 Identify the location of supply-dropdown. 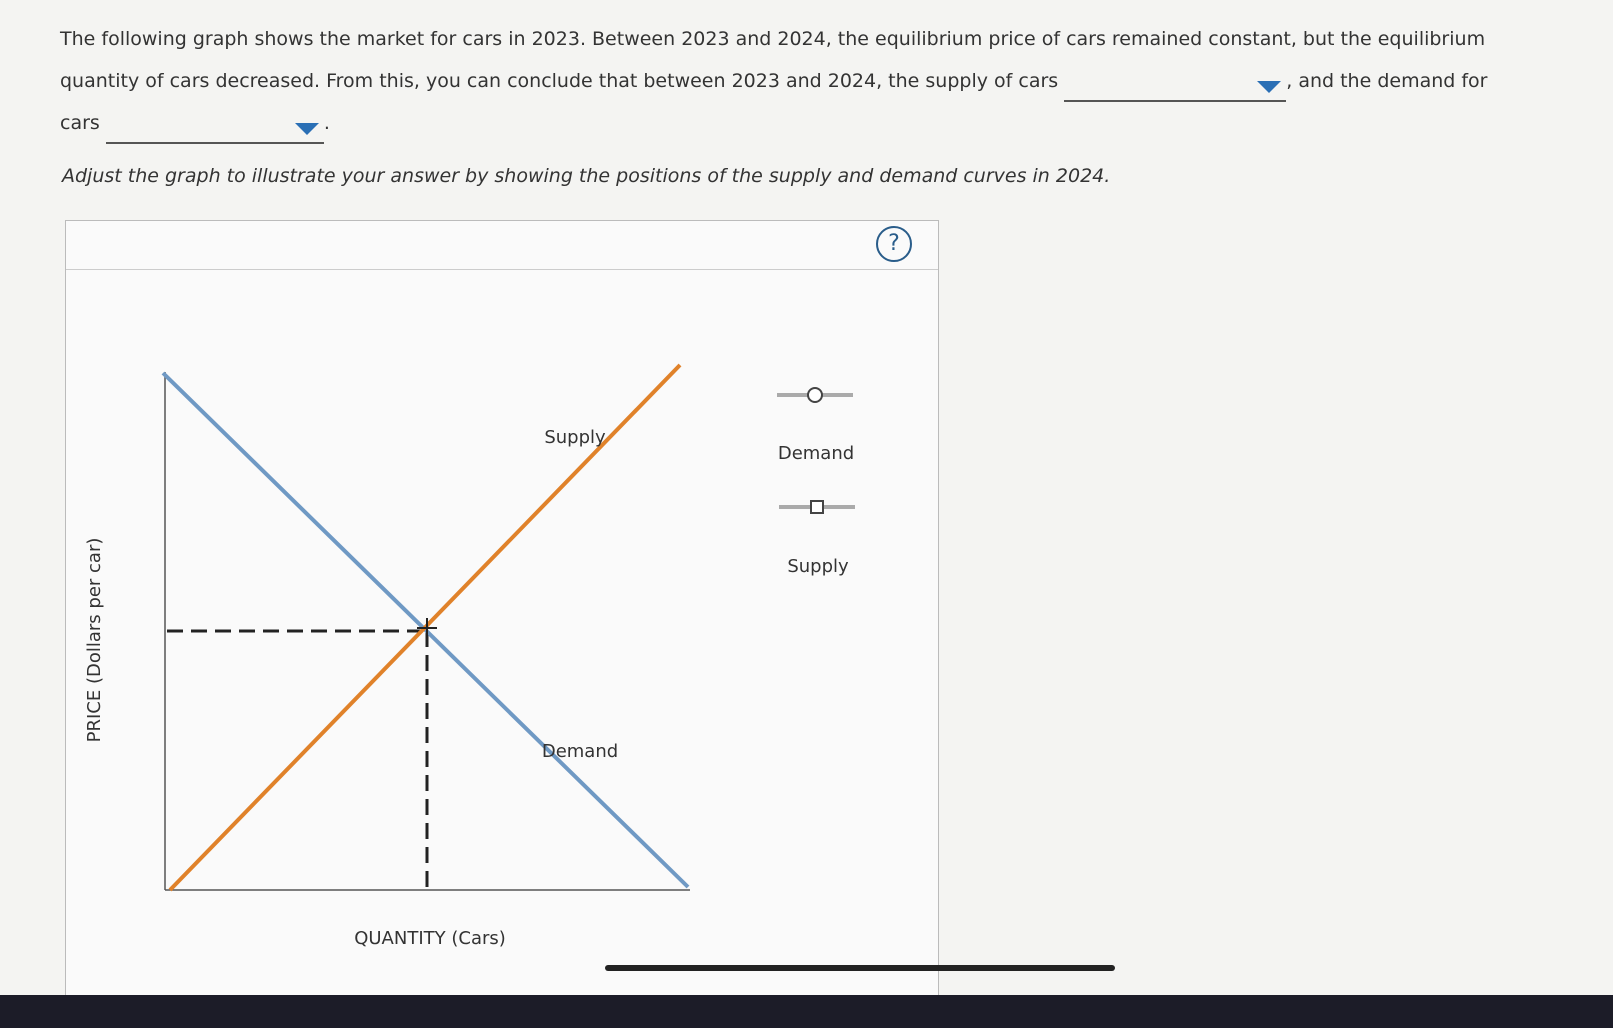
(1175, 86).